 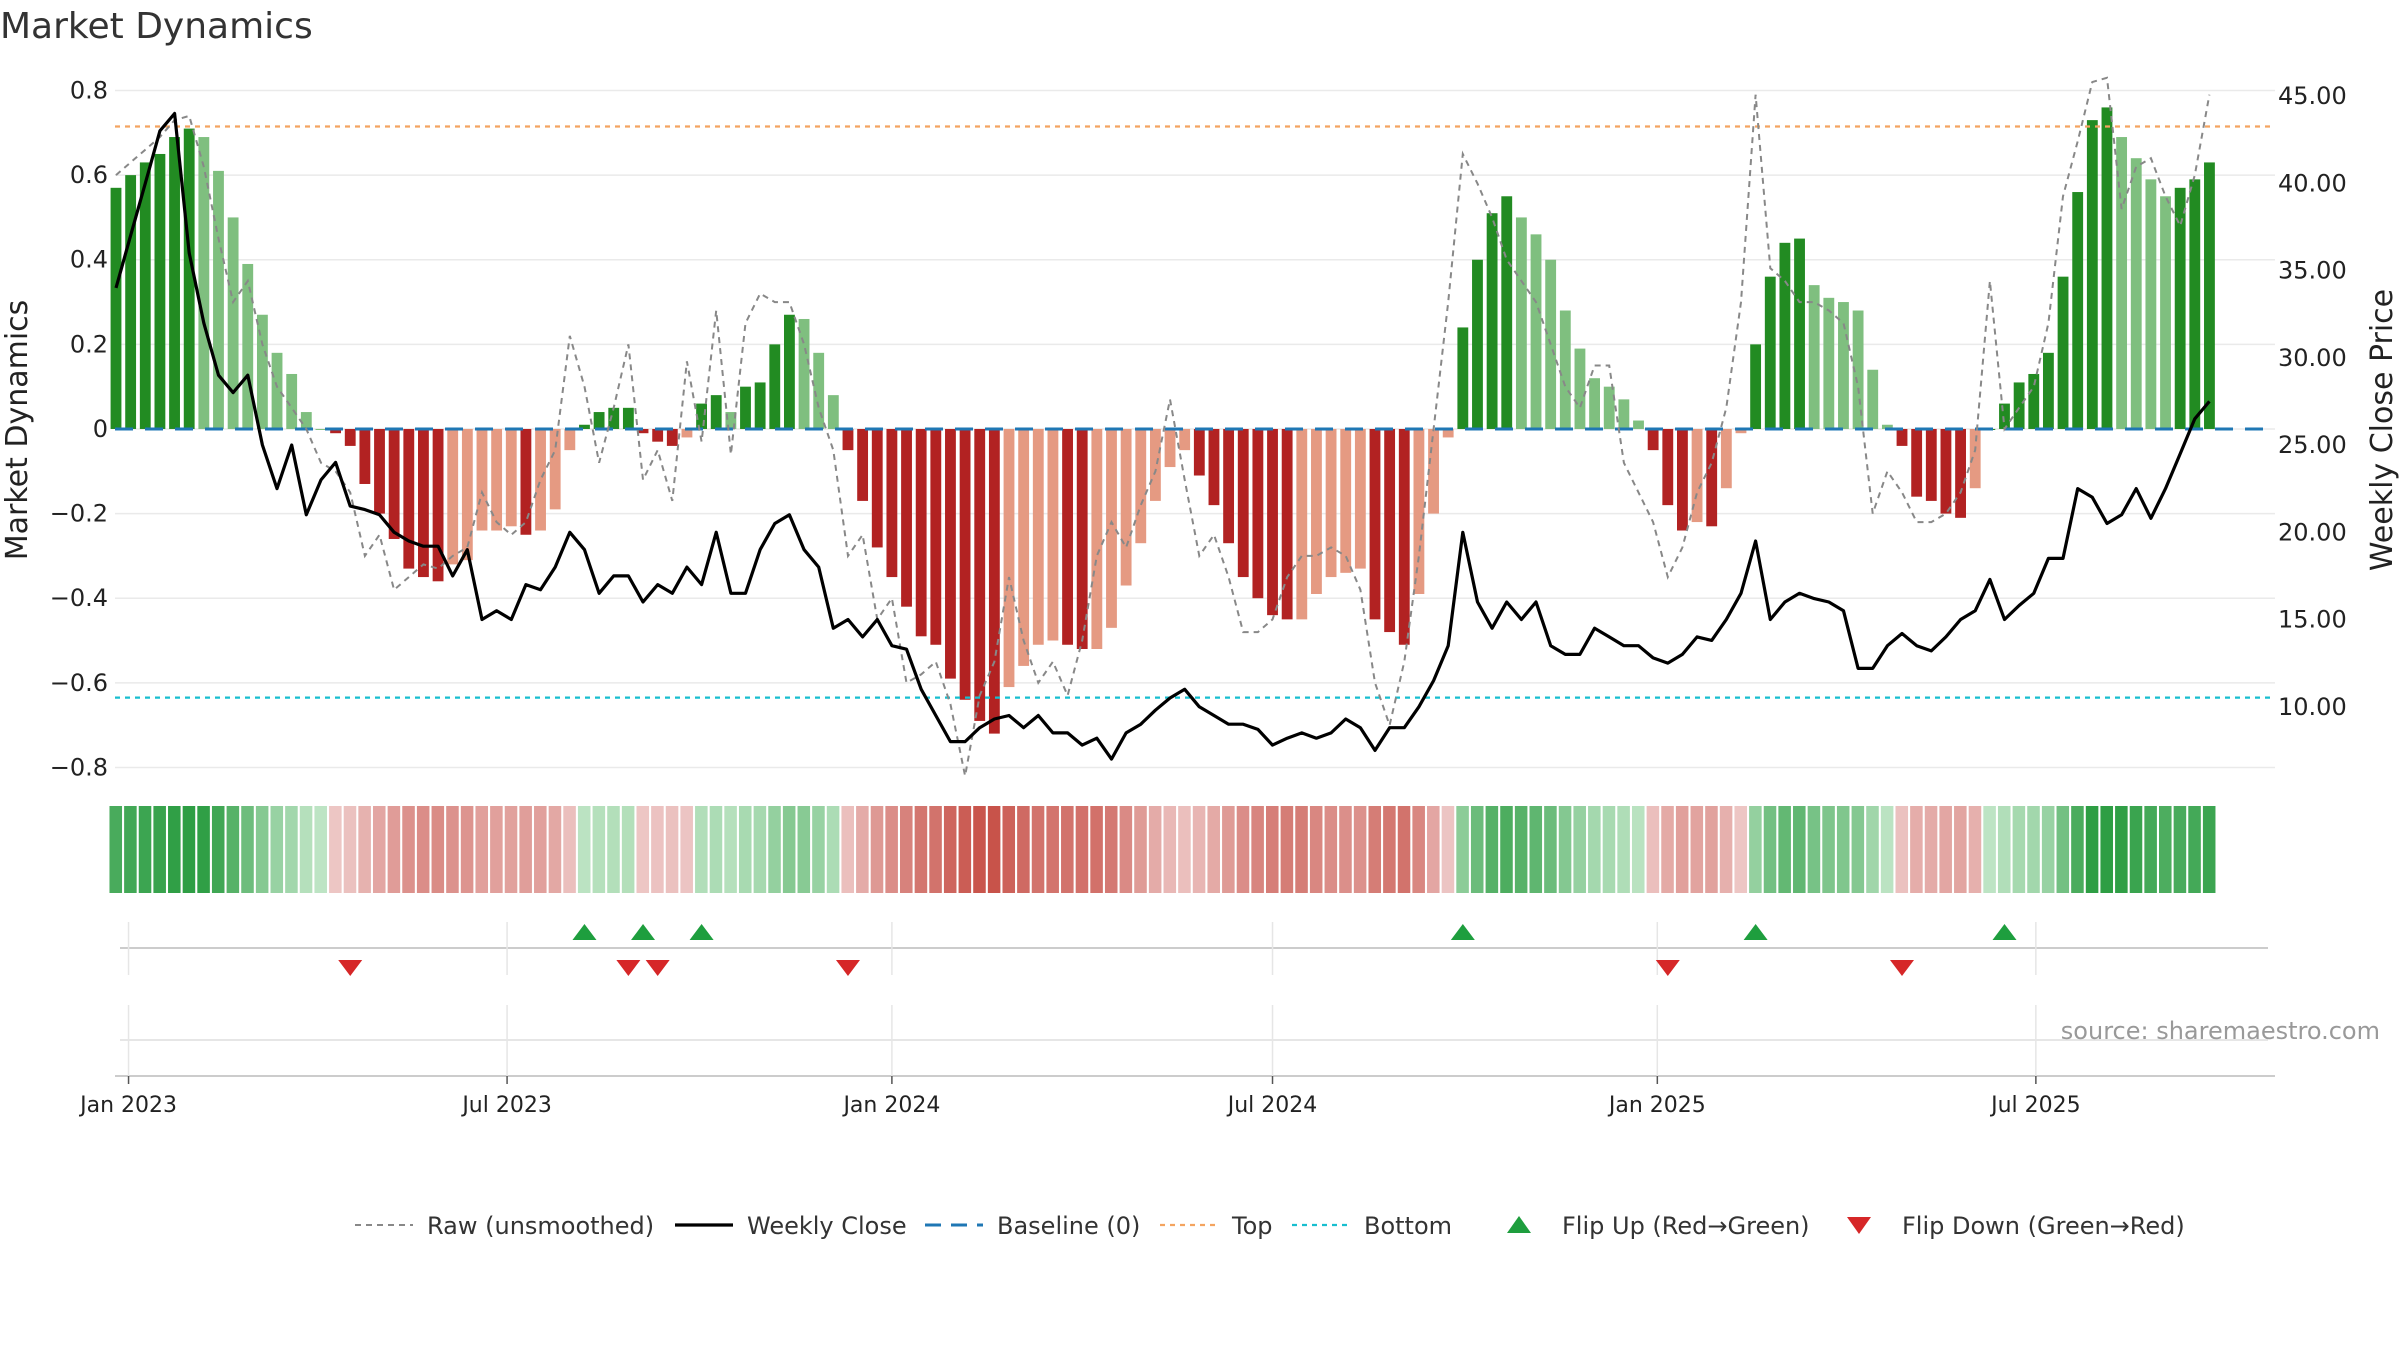 I want to click on y-tick-label-right: 20.00, so click(x=2312, y=532).